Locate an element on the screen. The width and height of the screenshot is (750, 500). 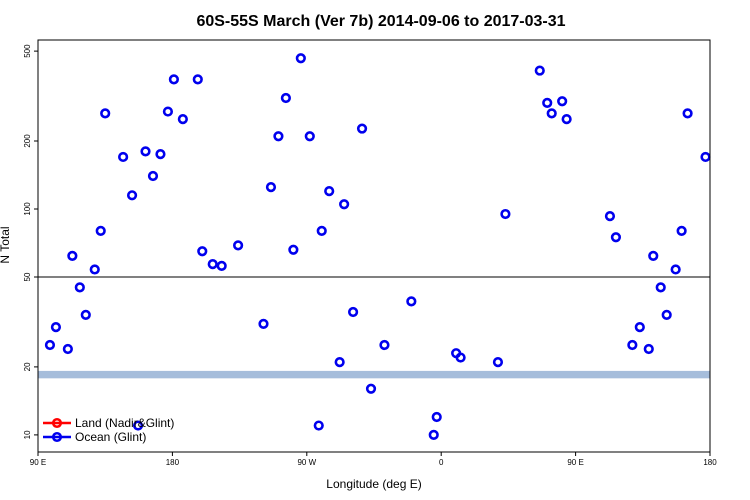
x-tick-label: 90 W is located at coordinates (306, 462).